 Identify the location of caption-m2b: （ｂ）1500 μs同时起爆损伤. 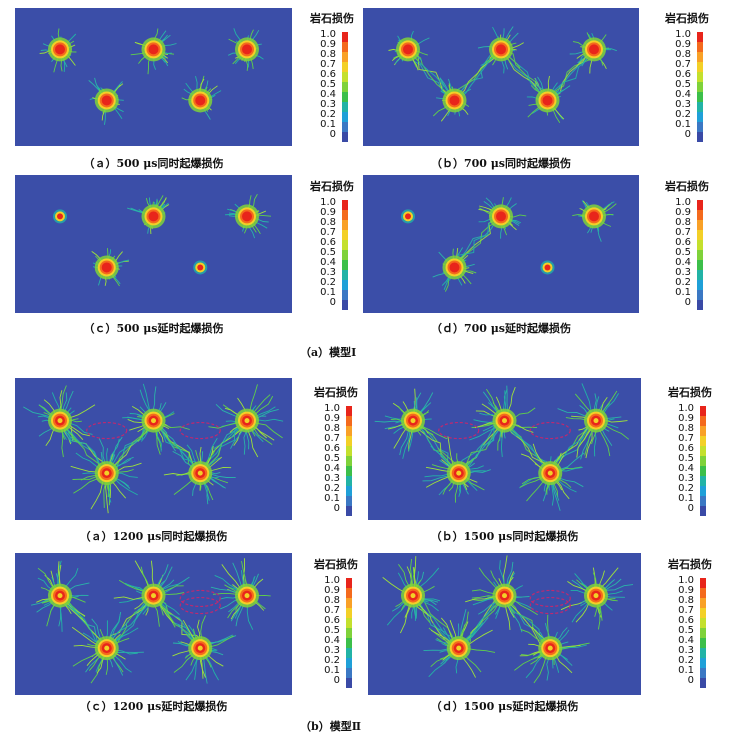
(504, 536).